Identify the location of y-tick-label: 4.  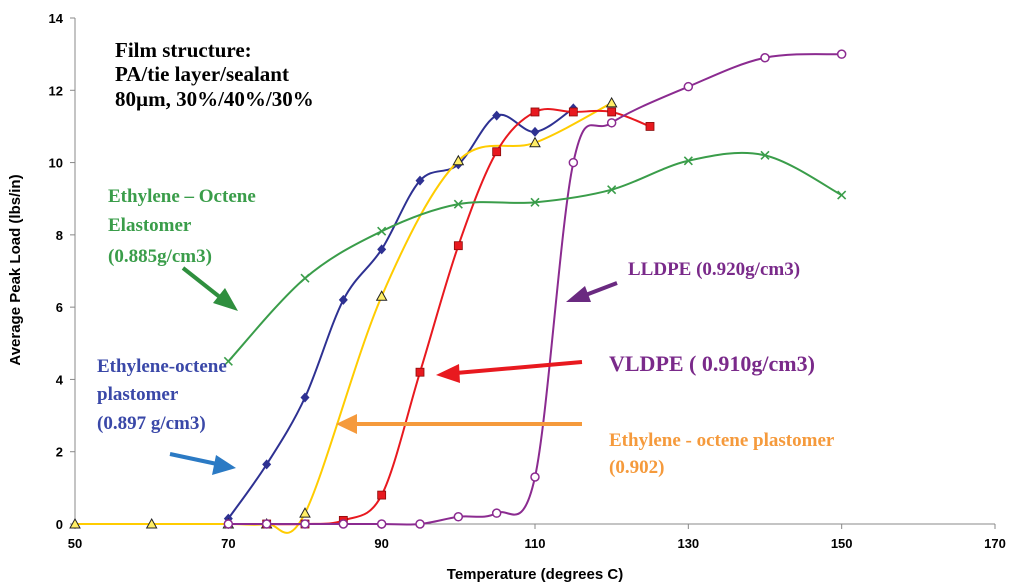
(60, 379).